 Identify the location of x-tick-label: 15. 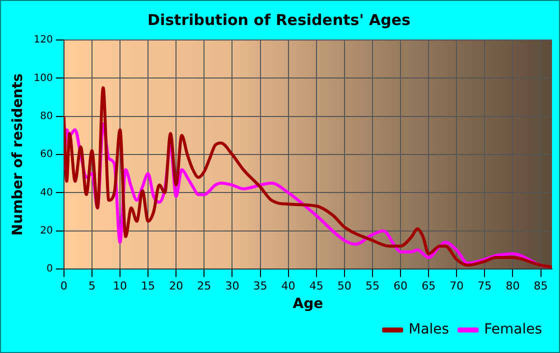
(148, 285).